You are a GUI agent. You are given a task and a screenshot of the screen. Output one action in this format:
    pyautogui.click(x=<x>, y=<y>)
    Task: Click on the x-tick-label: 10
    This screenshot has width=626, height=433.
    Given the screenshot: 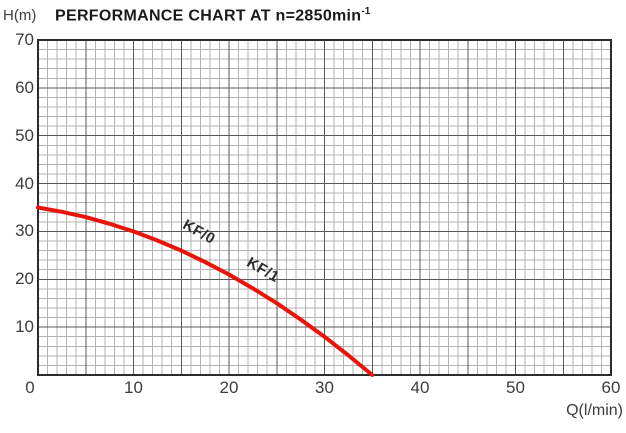 What is the action you would take?
    pyautogui.click(x=133, y=387)
    